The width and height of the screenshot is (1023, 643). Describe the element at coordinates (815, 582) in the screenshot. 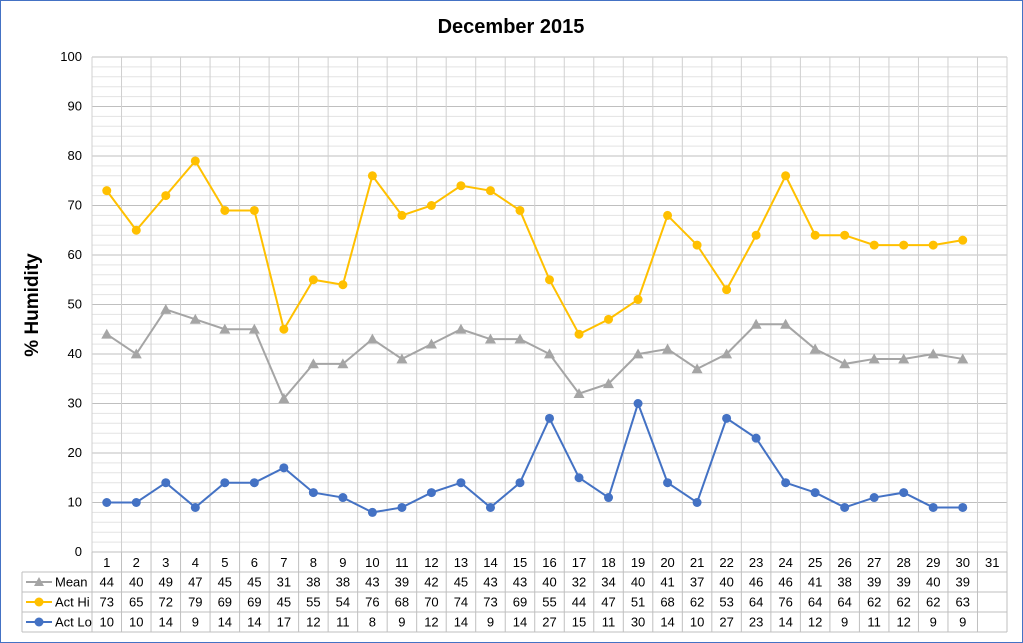

I see `data-label: 41` at that location.